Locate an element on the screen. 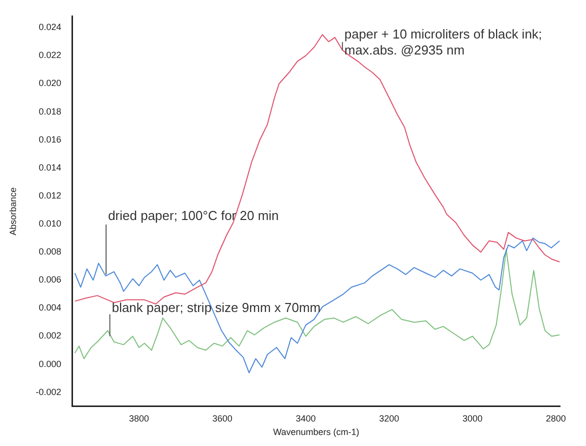 This screenshot has height=446, width=586. y-tick-label: 0.000 is located at coordinates (50, 363).